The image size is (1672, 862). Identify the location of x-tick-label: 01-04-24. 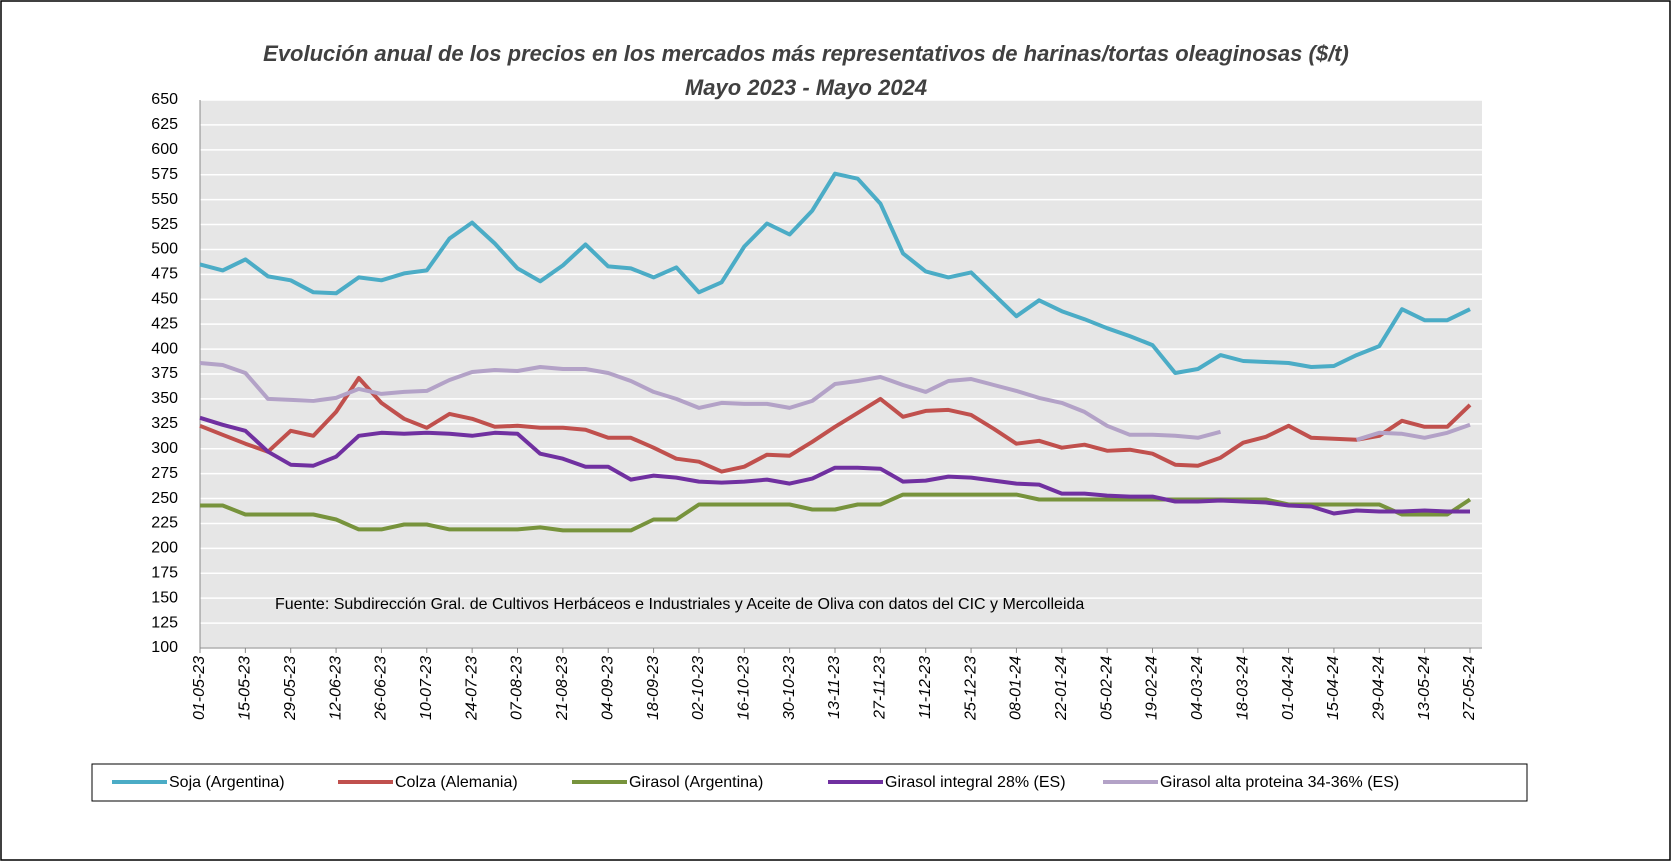
(1288, 688).